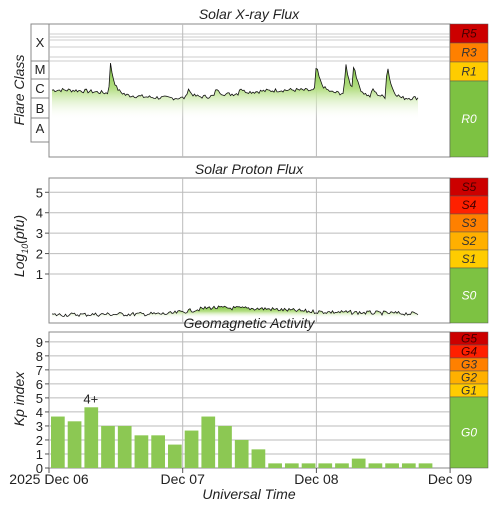 The width and height of the screenshot is (500, 508). Describe the element at coordinates (39, 254) in the screenshot. I see `proton-tick-label-2: 2` at that location.